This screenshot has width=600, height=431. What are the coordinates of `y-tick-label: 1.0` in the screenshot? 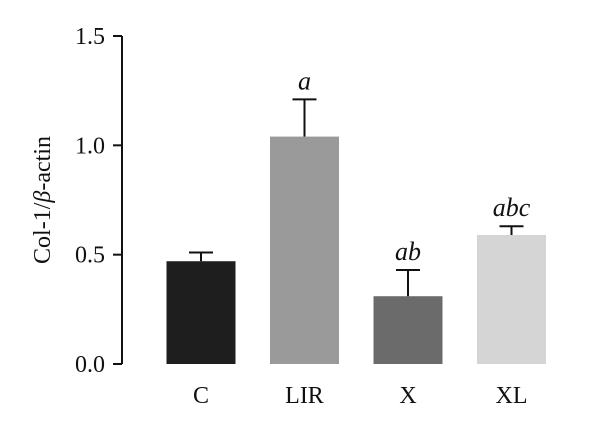 It's located at (90, 146).